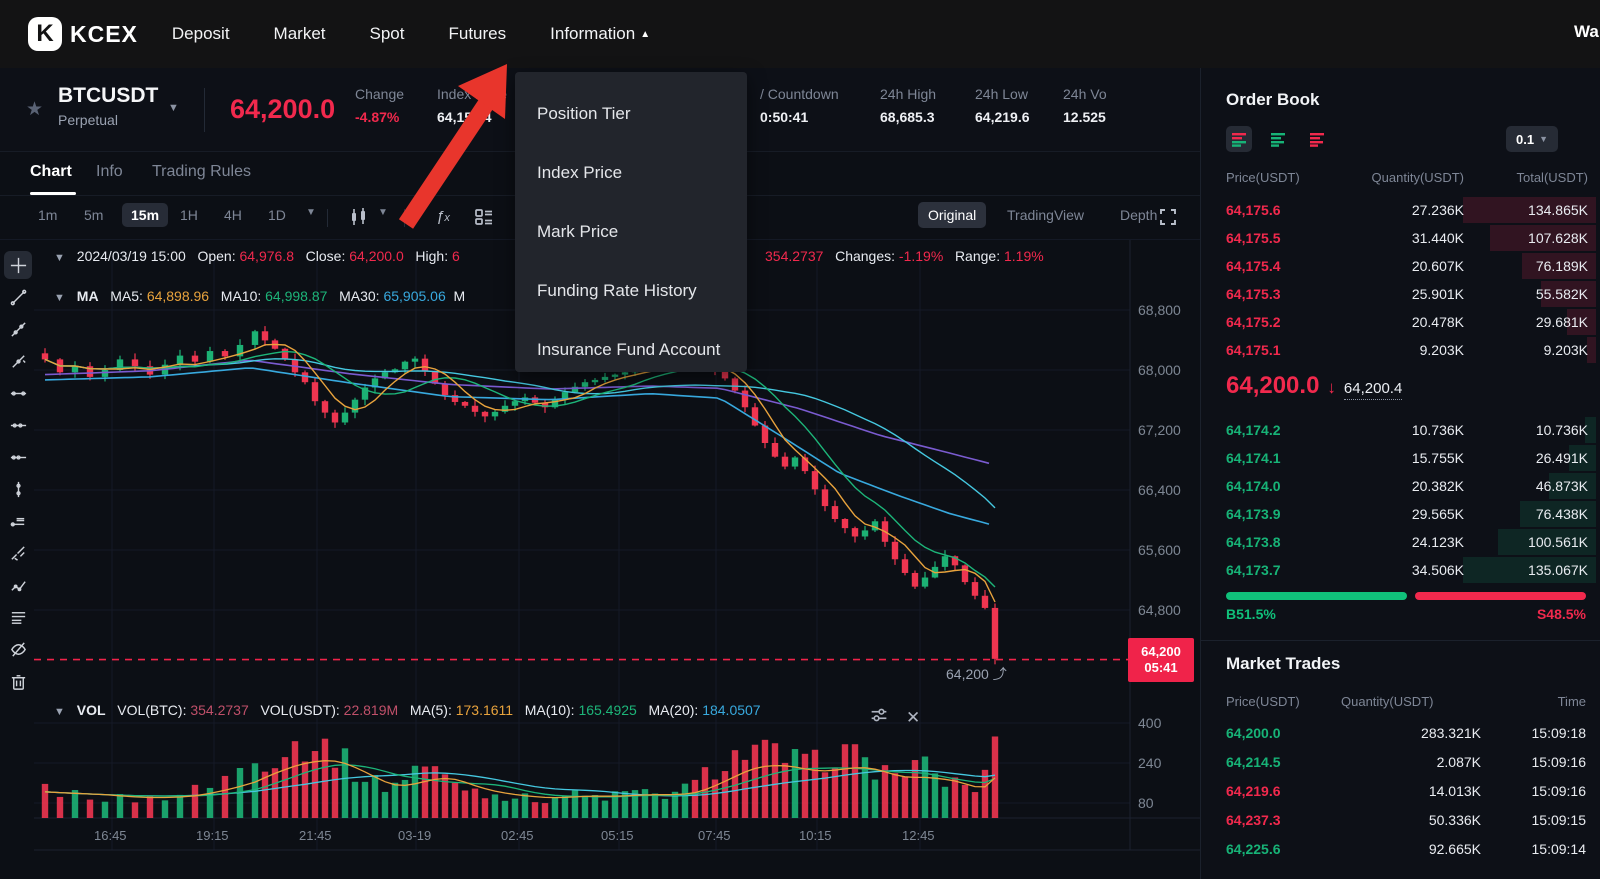 The image size is (1600, 879). What do you see at coordinates (18, 425) in the screenshot?
I see `parallel-channel-icon` at bounding box center [18, 425].